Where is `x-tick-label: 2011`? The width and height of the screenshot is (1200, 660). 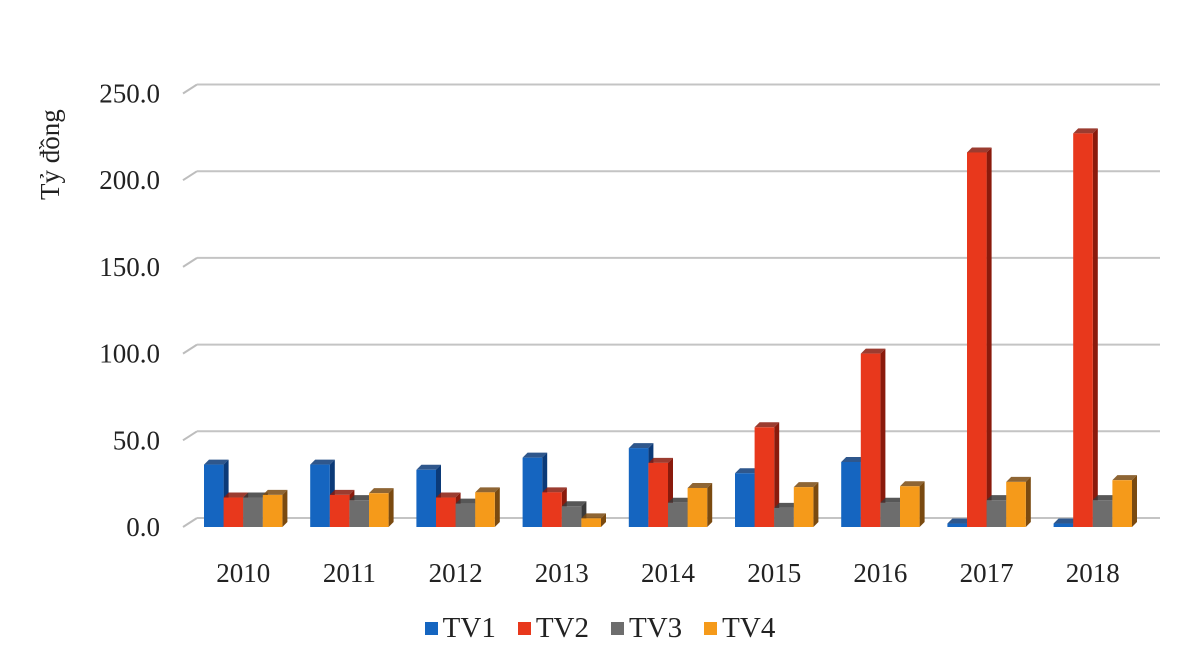
x-tick-label: 2011 is located at coordinates (349, 573).